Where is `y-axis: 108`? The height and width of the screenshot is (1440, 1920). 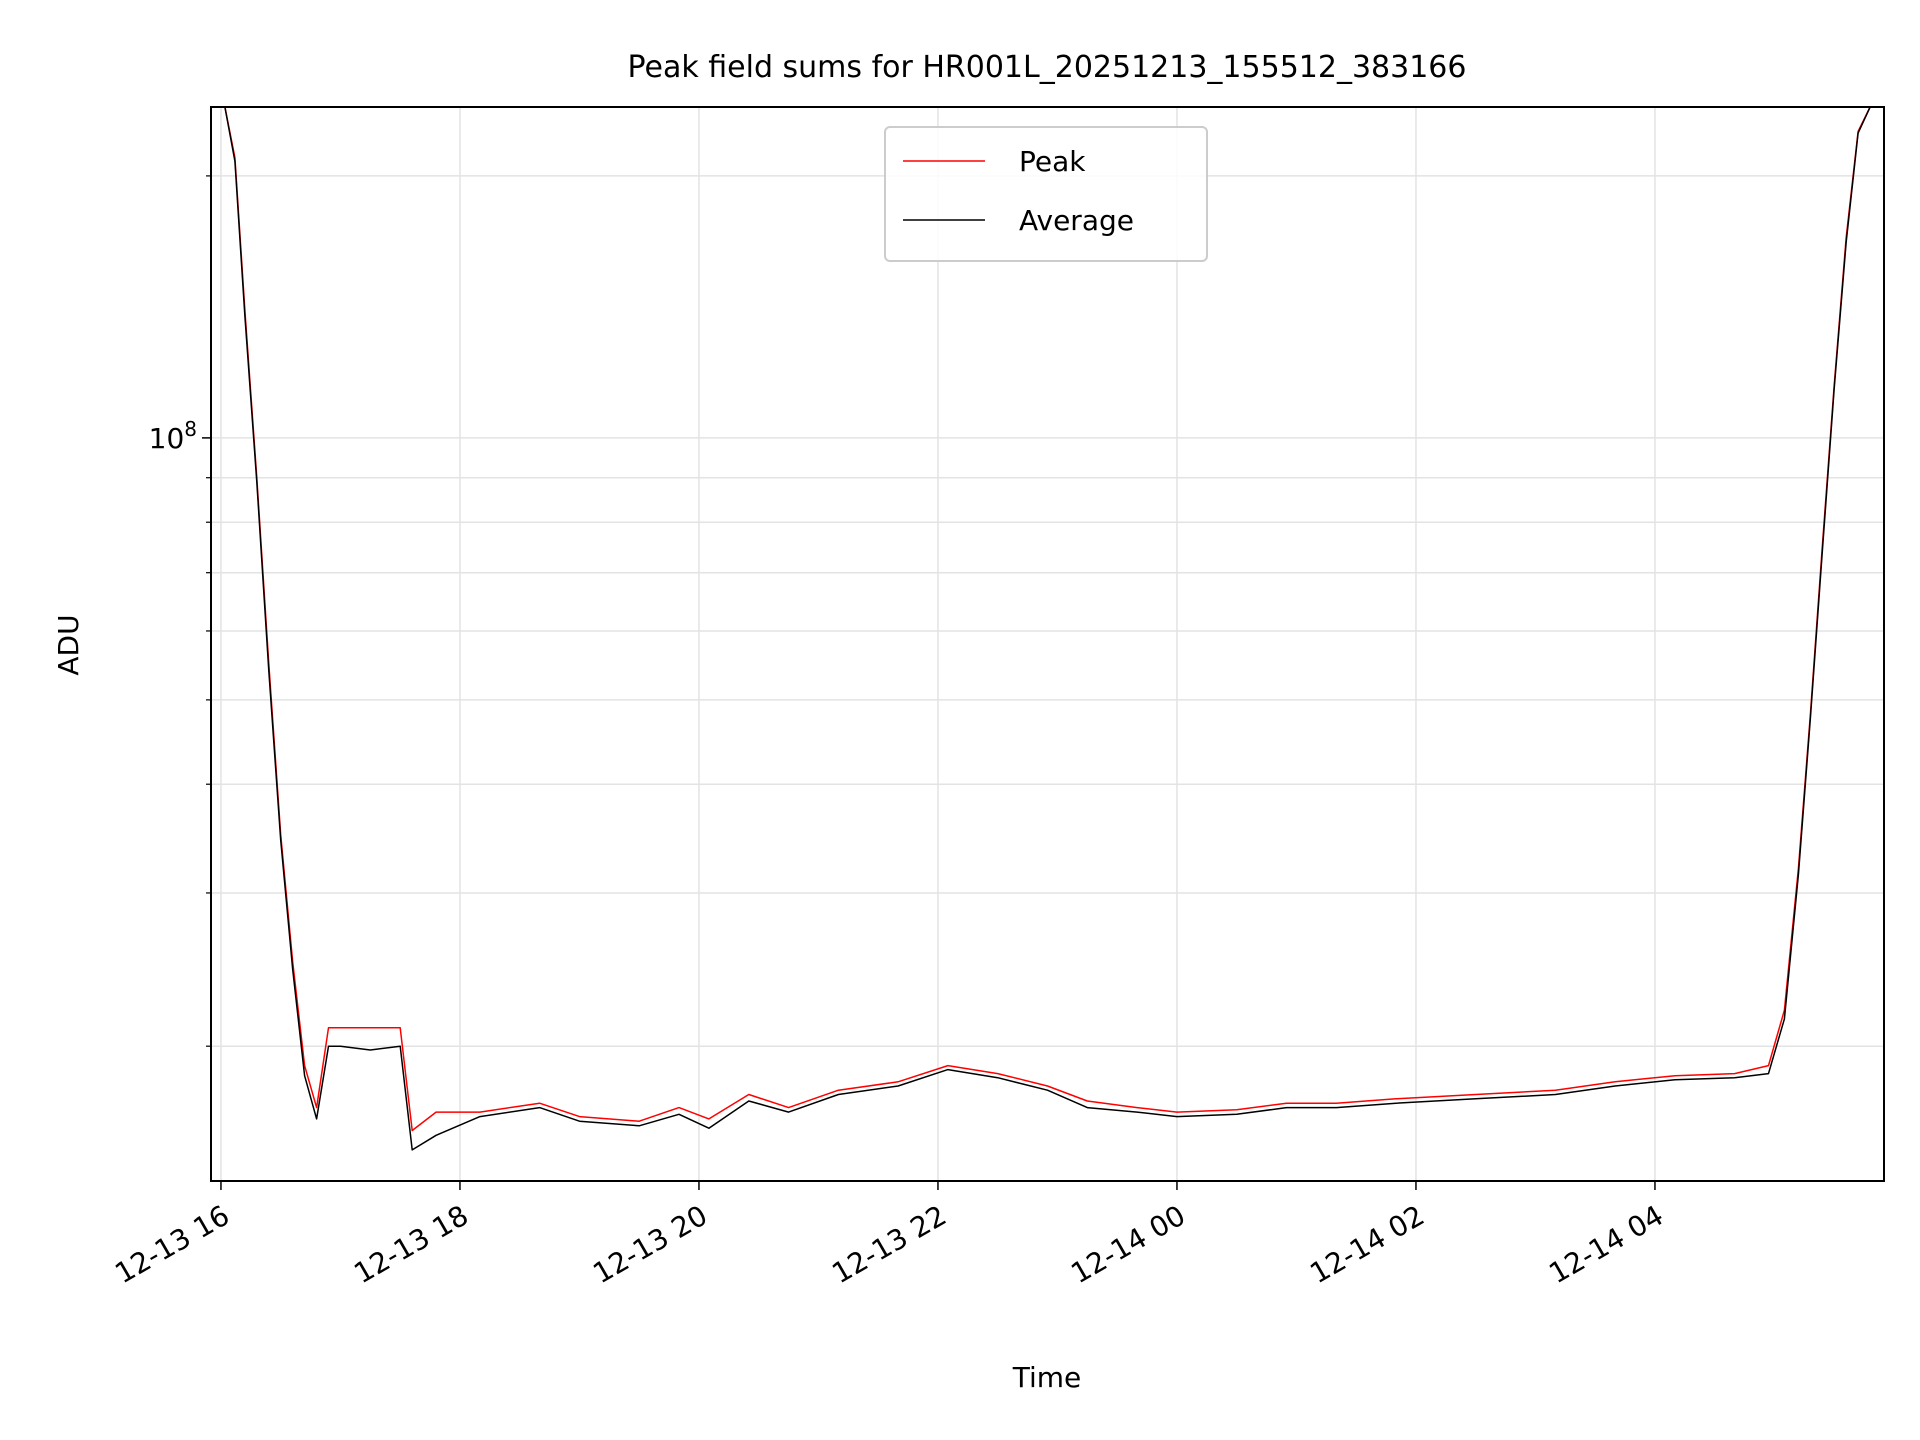
y-axis: 108 is located at coordinates (180, 611).